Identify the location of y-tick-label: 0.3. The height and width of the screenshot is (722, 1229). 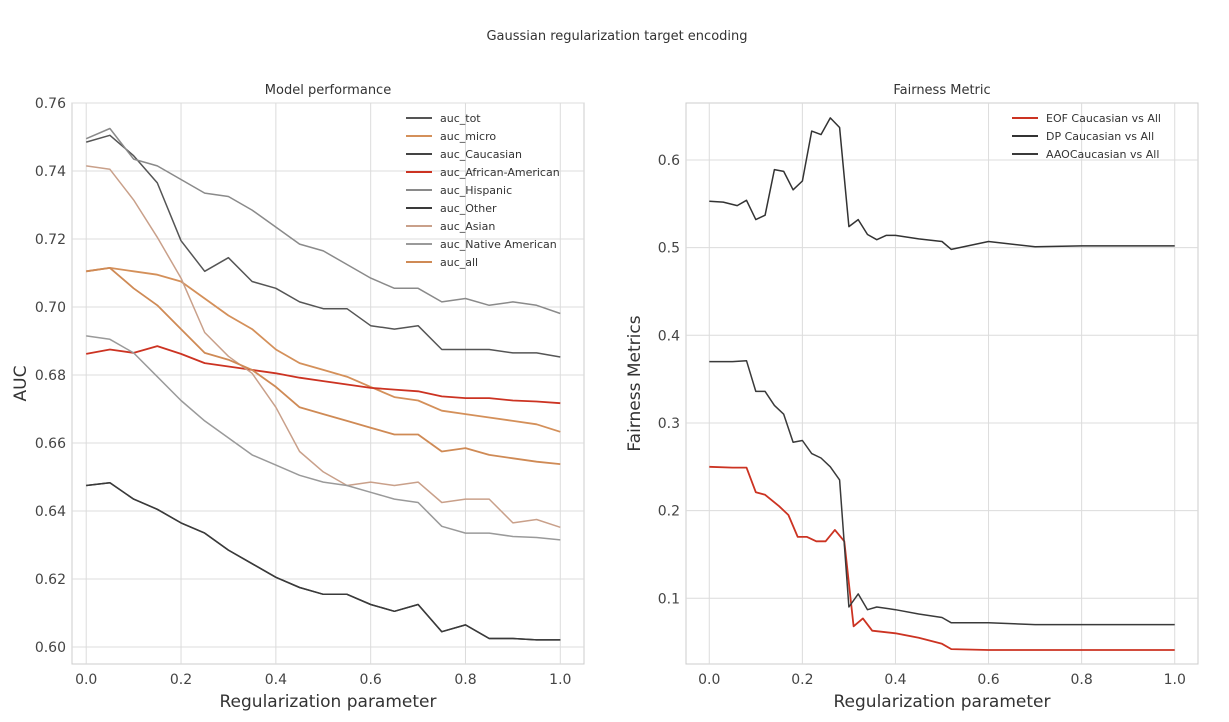
(669, 424).